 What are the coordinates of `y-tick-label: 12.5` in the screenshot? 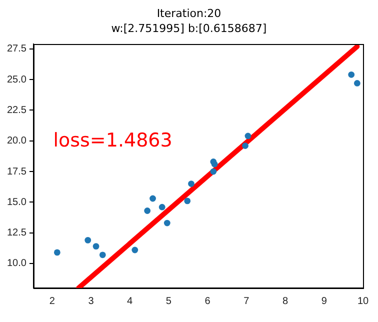 It's located at (16, 233).